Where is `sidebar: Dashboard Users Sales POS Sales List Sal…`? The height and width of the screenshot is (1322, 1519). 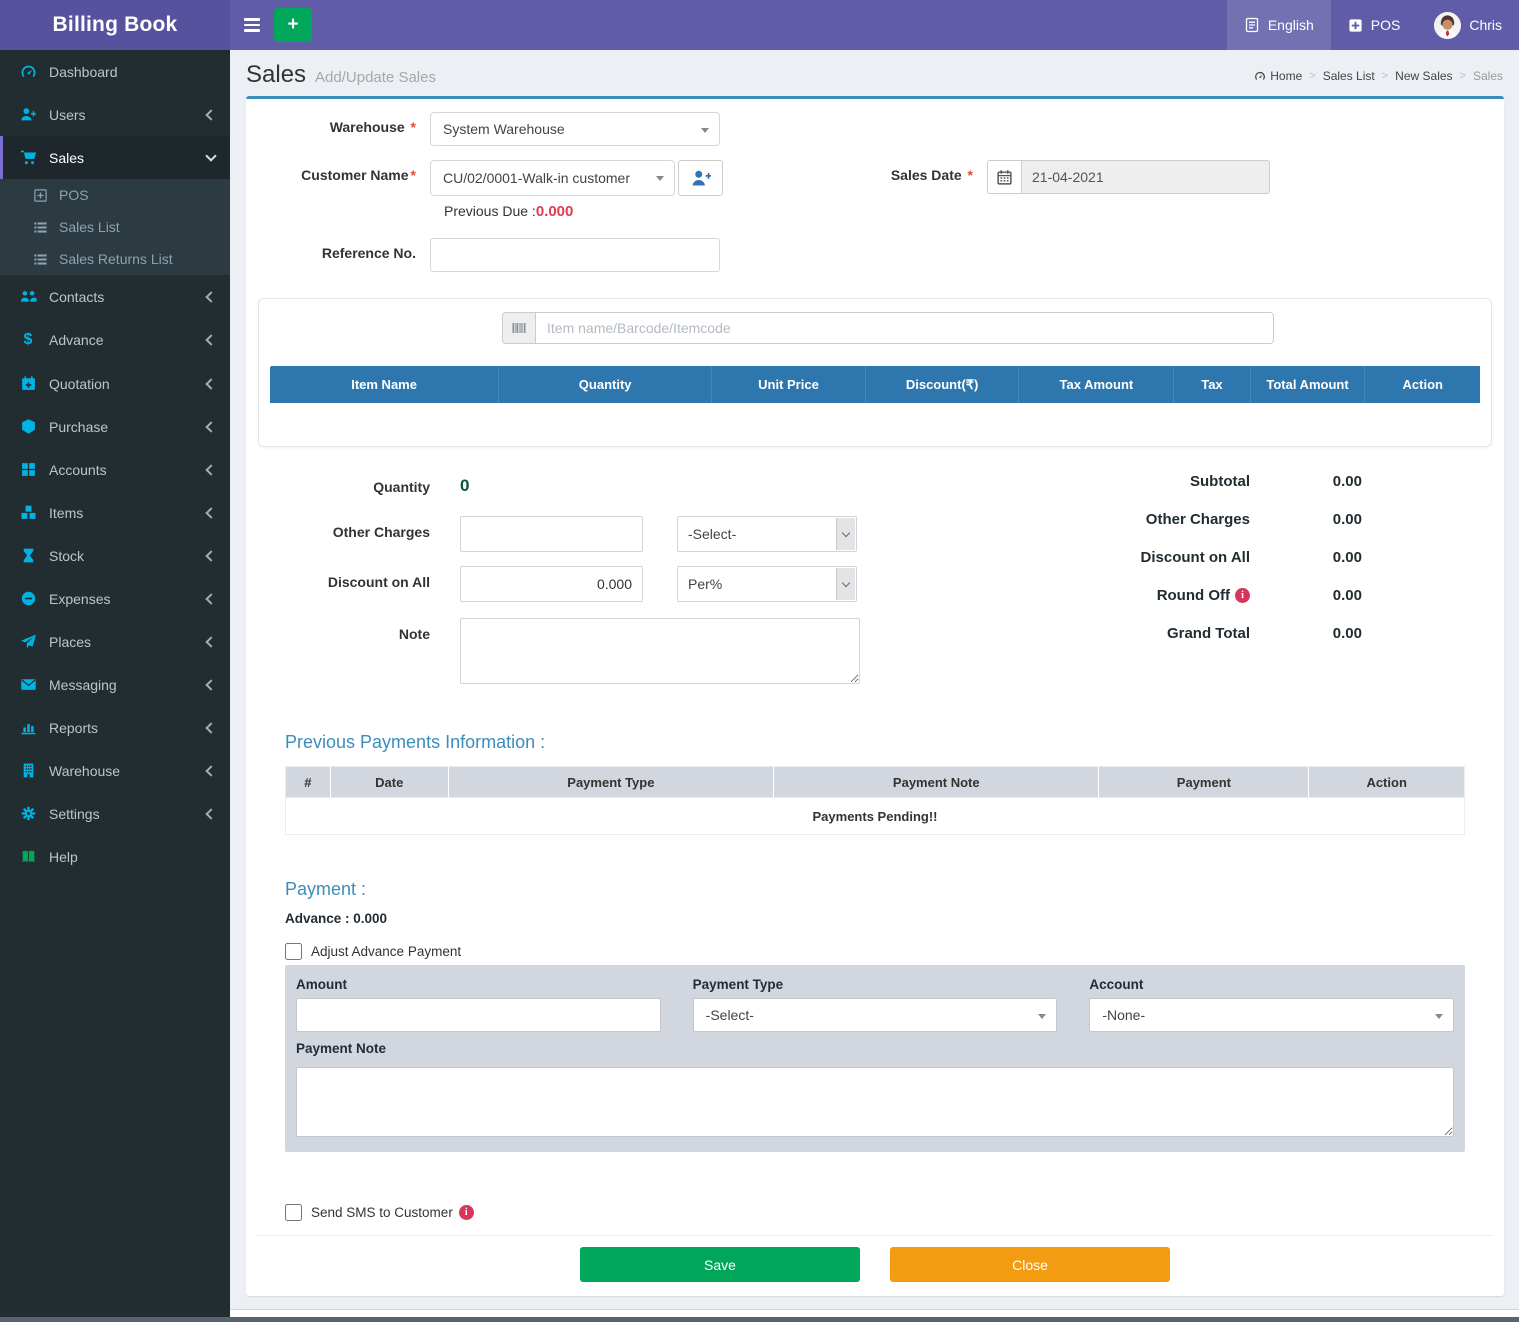 sidebar: Dashboard Users Sales POS Sales List Sal… is located at coordinates (115, 686).